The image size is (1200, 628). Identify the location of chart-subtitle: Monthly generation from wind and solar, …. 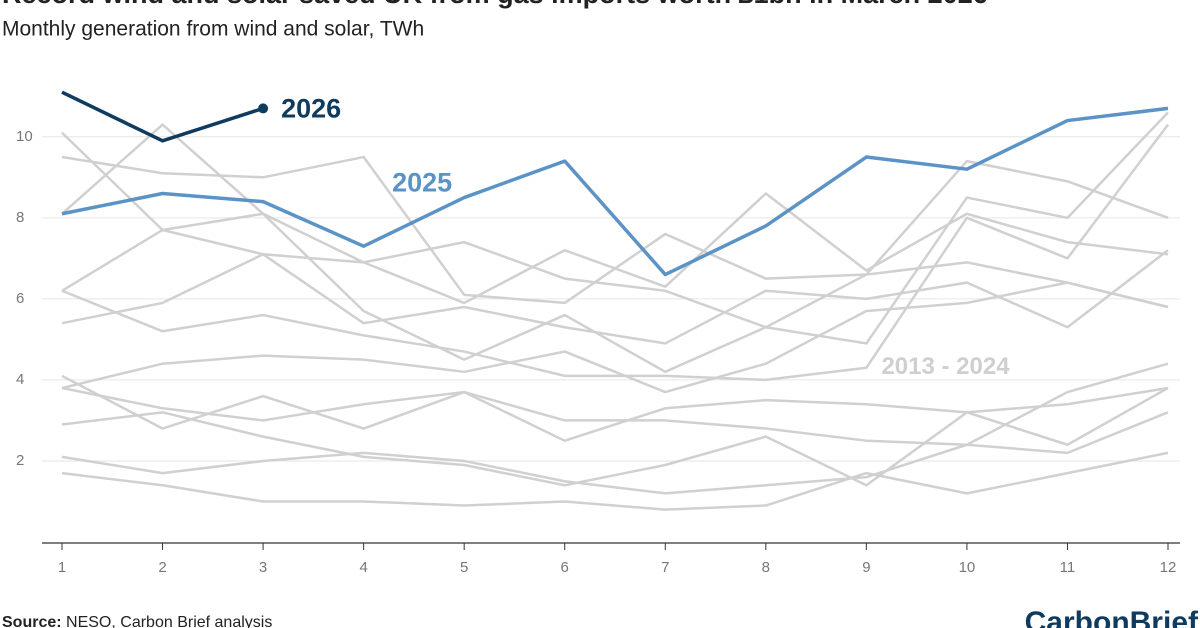
(213, 29).